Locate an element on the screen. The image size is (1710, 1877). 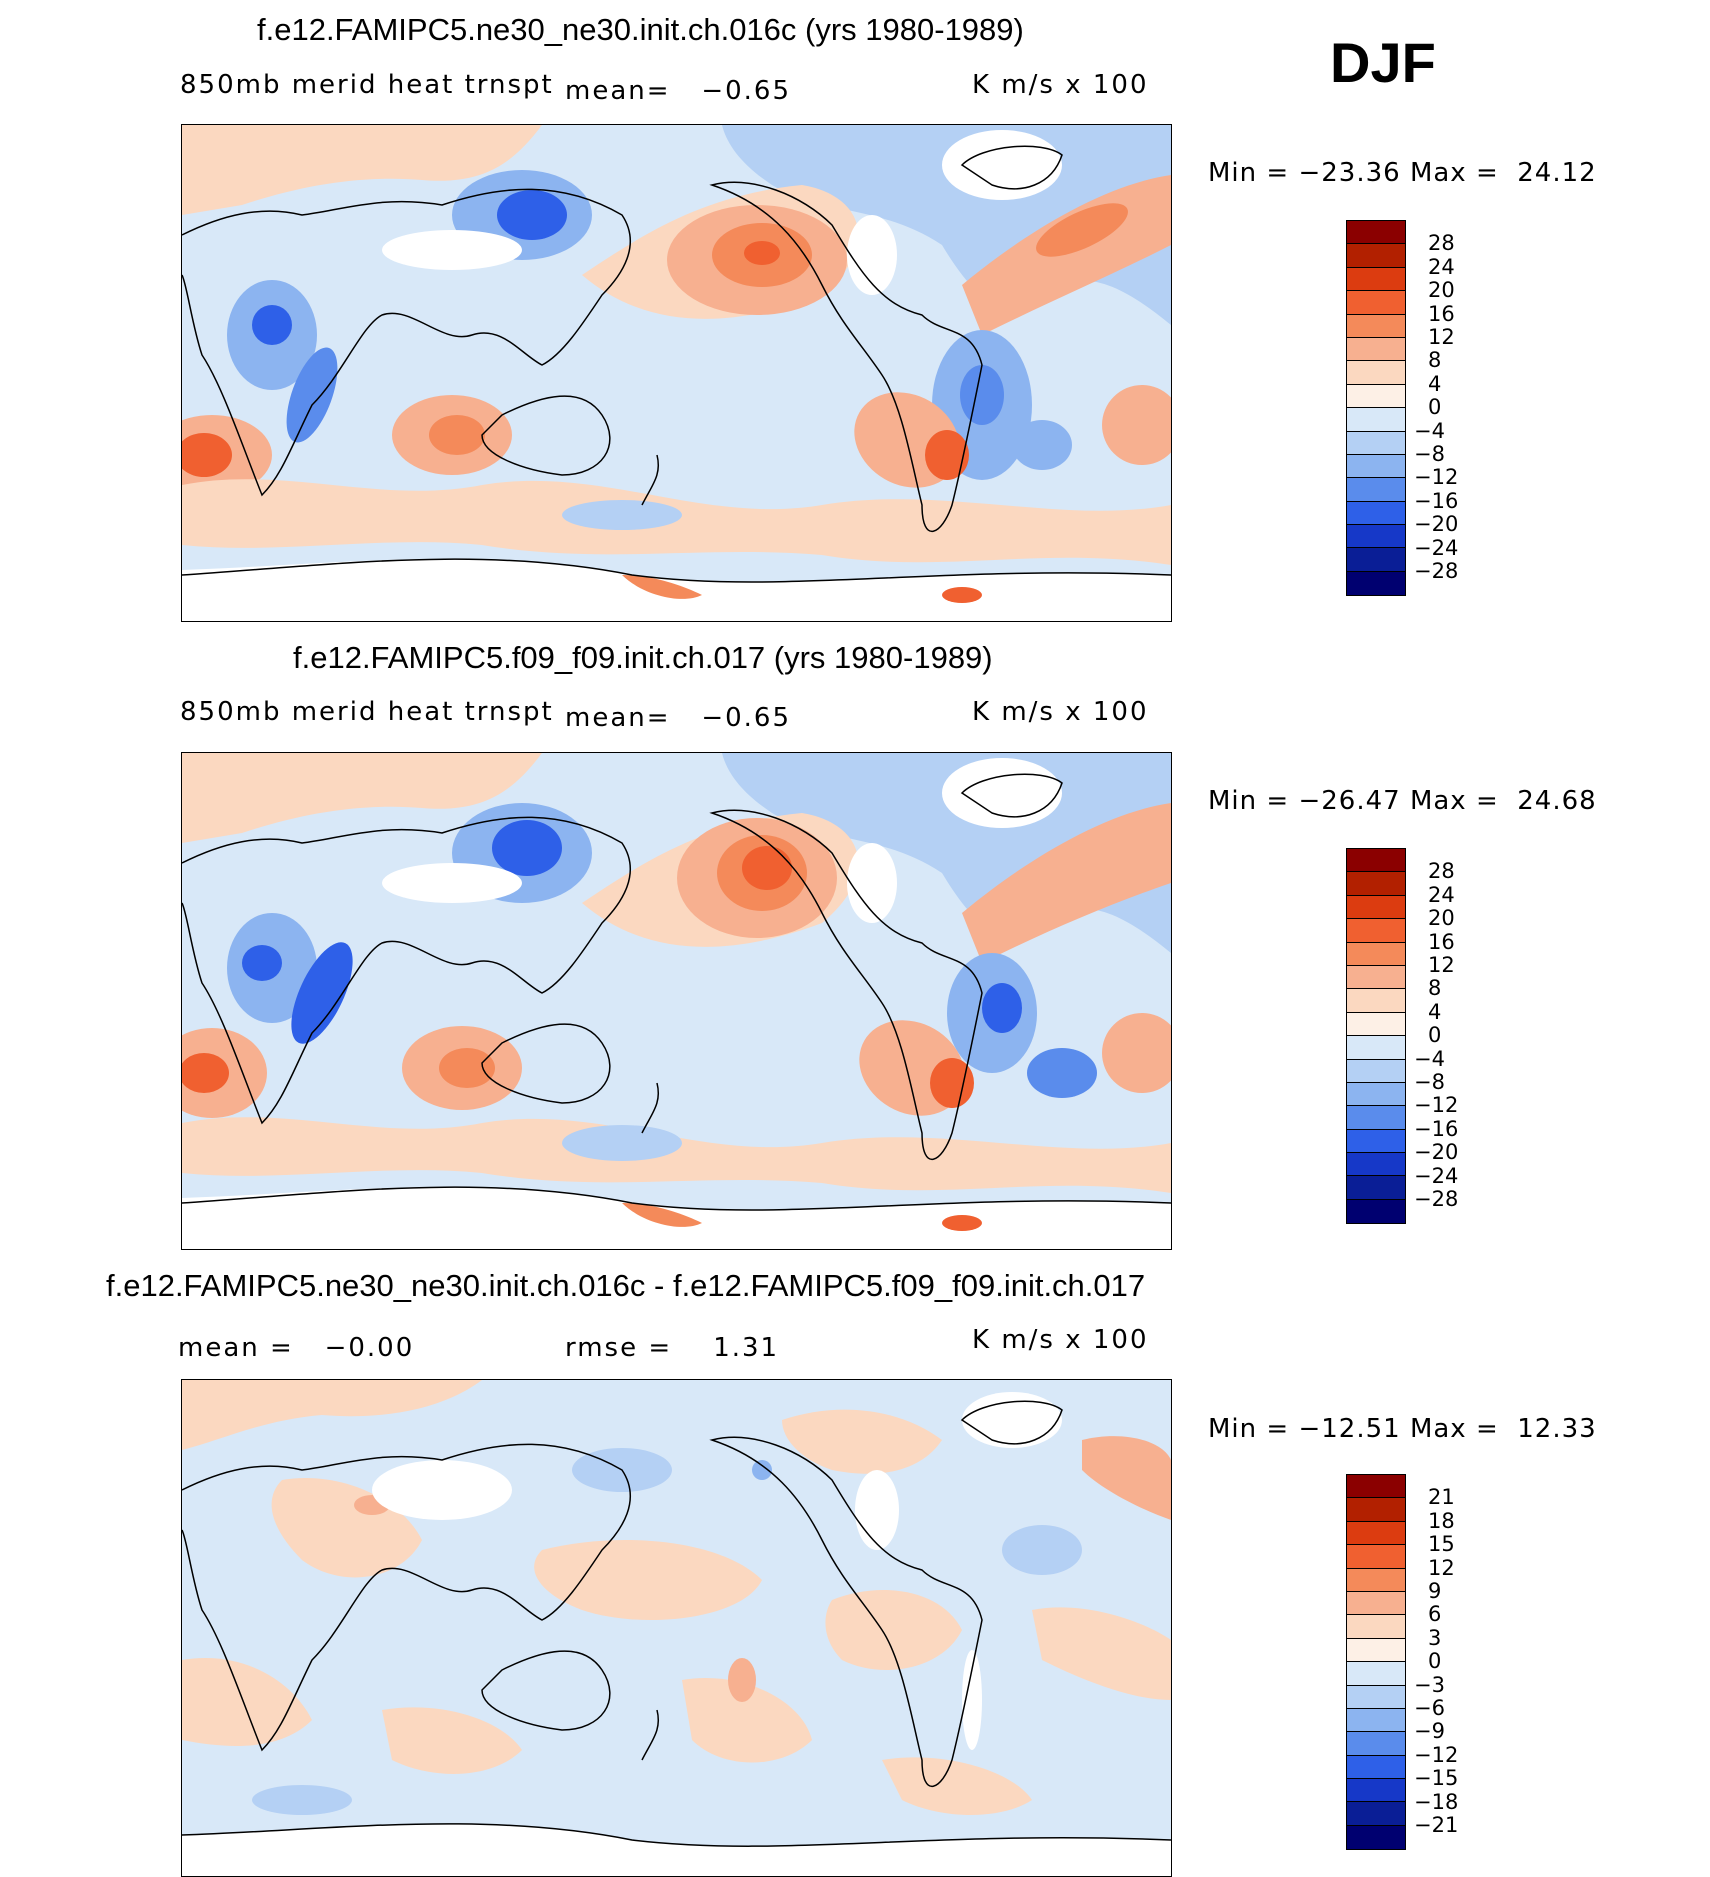
panel-2-min-max: Min = −26.47 Max = 24.68 is located at coordinates (1402, 801).